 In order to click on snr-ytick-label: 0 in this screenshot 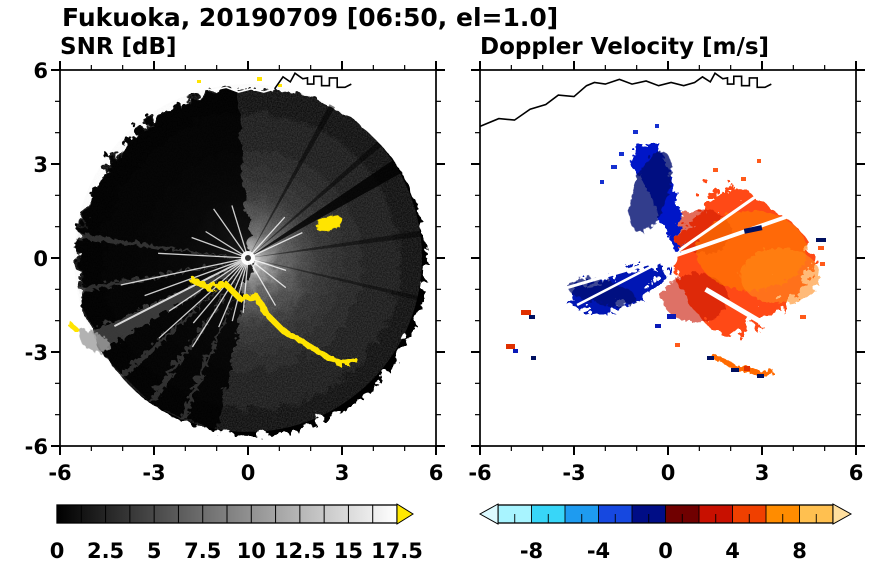, I will do `click(40, 259)`.